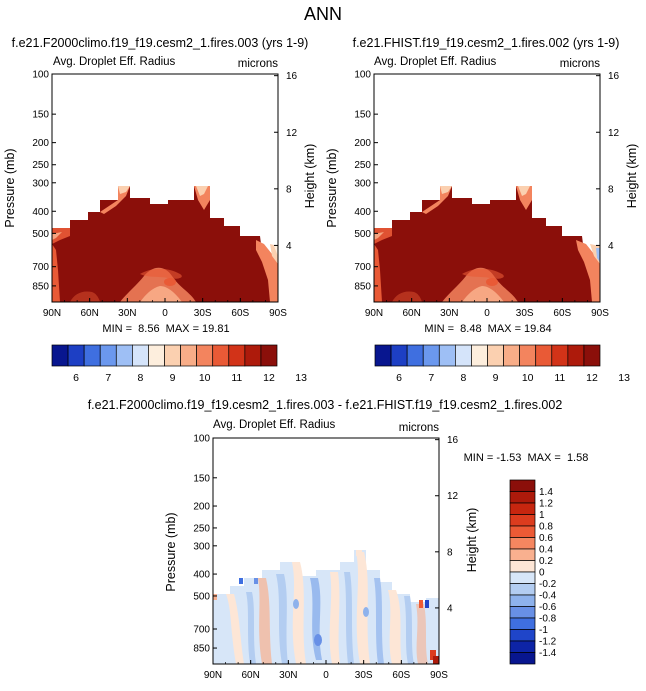 The width and height of the screenshot is (646, 691). I want to click on figure-title: ANN, so click(323, 14).